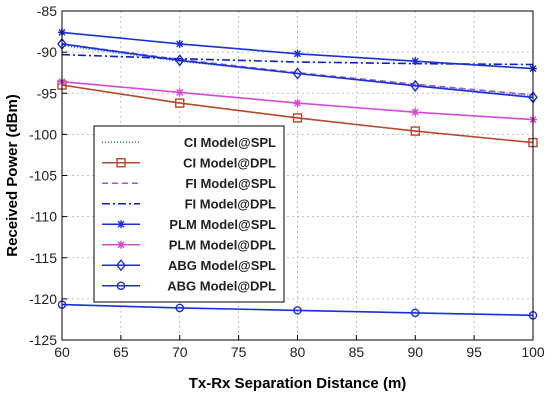 This screenshot has width=550, height=401. Describe the element at coordinates (239, 352) in the screenshot. I see `x-tick-label: 75` at that location.